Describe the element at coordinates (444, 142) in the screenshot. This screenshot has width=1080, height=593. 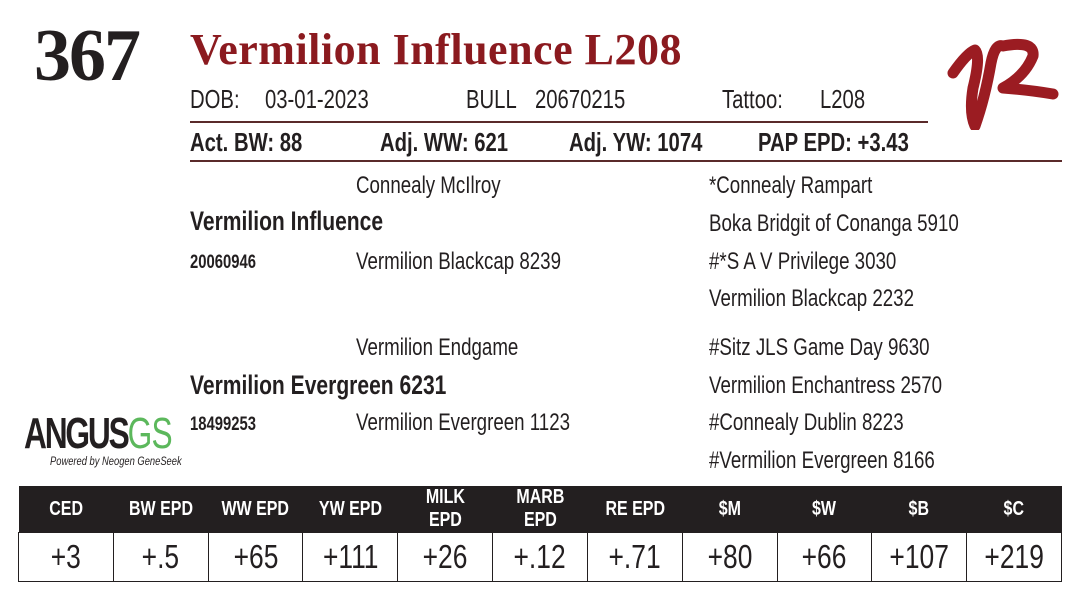
I see `adjusted-weaning-weight: Adj. WW: 621` at that location.